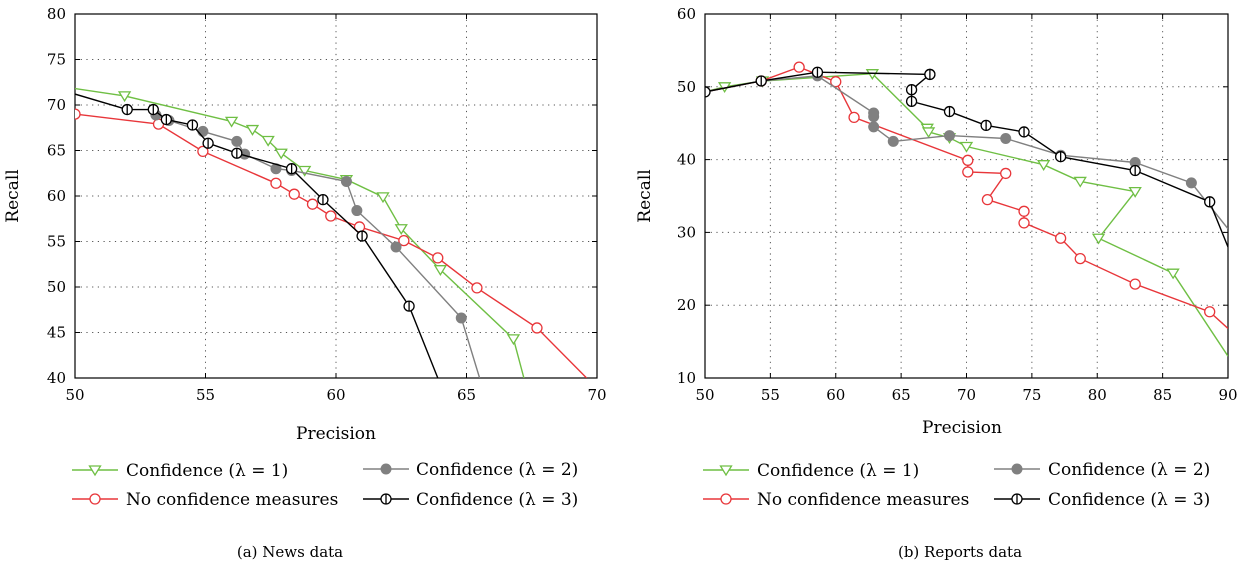 This screenshot has height=569, width=1240. I want to click on panel-a-xtick-label-4: 70, so click(596, 395).